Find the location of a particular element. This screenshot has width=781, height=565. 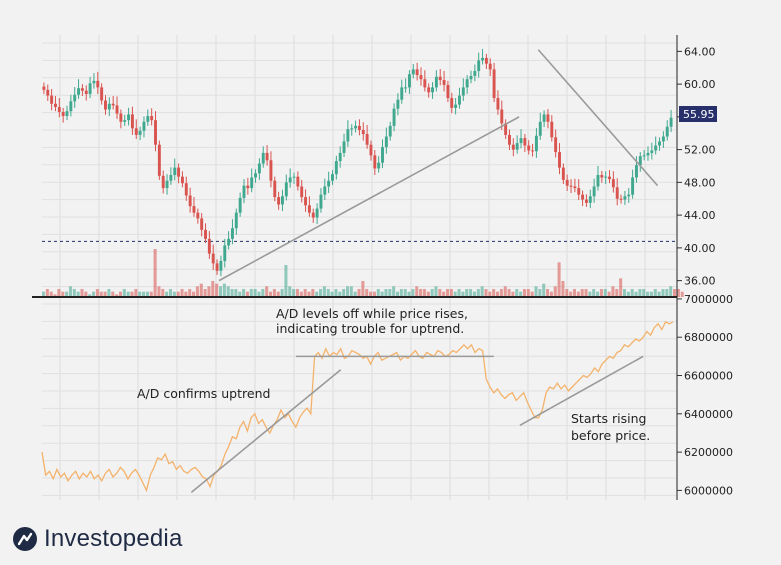

current-price-tag: 55.95 is located at coordinates (698, 114).